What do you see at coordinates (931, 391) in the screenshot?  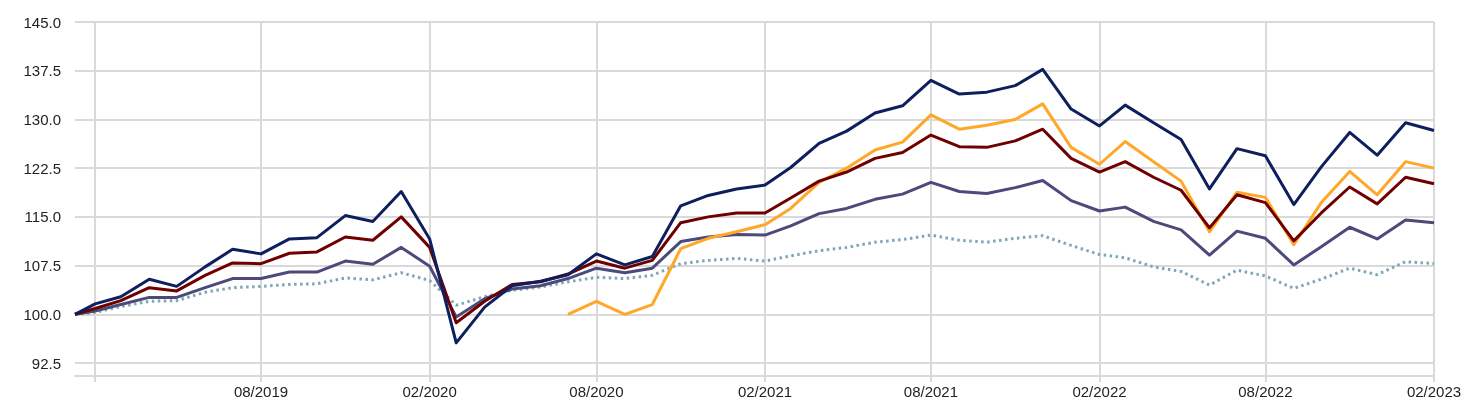 I see `x-tick-label: 08/2021` at bounding box center [931, 391].